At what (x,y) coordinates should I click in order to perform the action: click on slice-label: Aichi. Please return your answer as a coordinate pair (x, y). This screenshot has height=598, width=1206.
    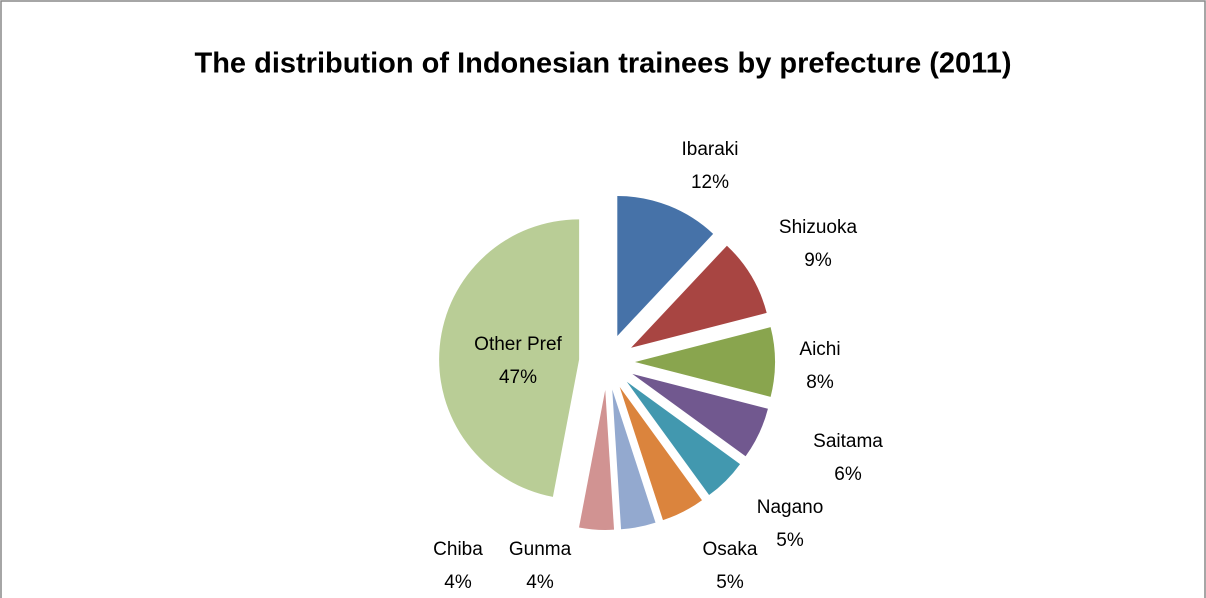
    Looking at the image, I should click on (819, 349).